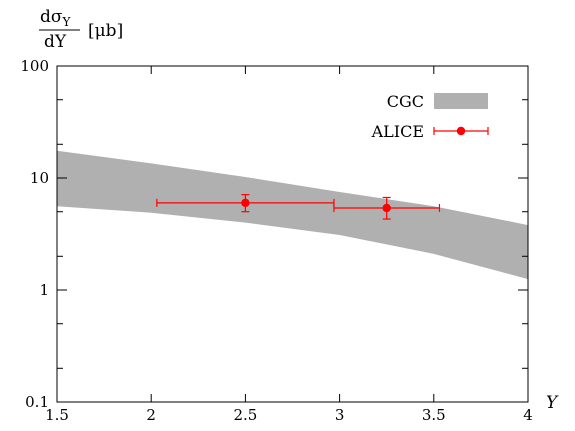 The image size is (575, 431). What do you see at coordinates (405, 101) in the screenshot?
I see `legend-label-cgc: CGC` at bounding box center [405, 101].